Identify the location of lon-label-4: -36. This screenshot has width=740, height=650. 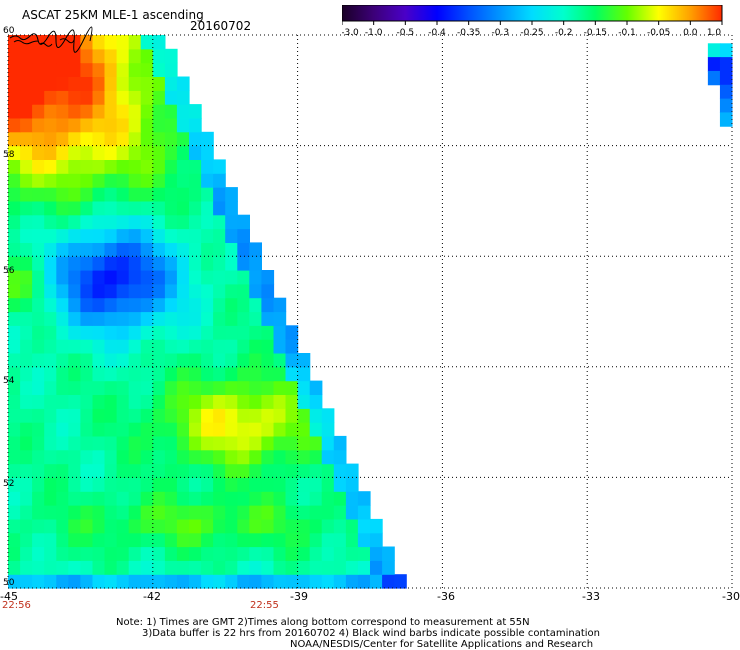
(446, 596).